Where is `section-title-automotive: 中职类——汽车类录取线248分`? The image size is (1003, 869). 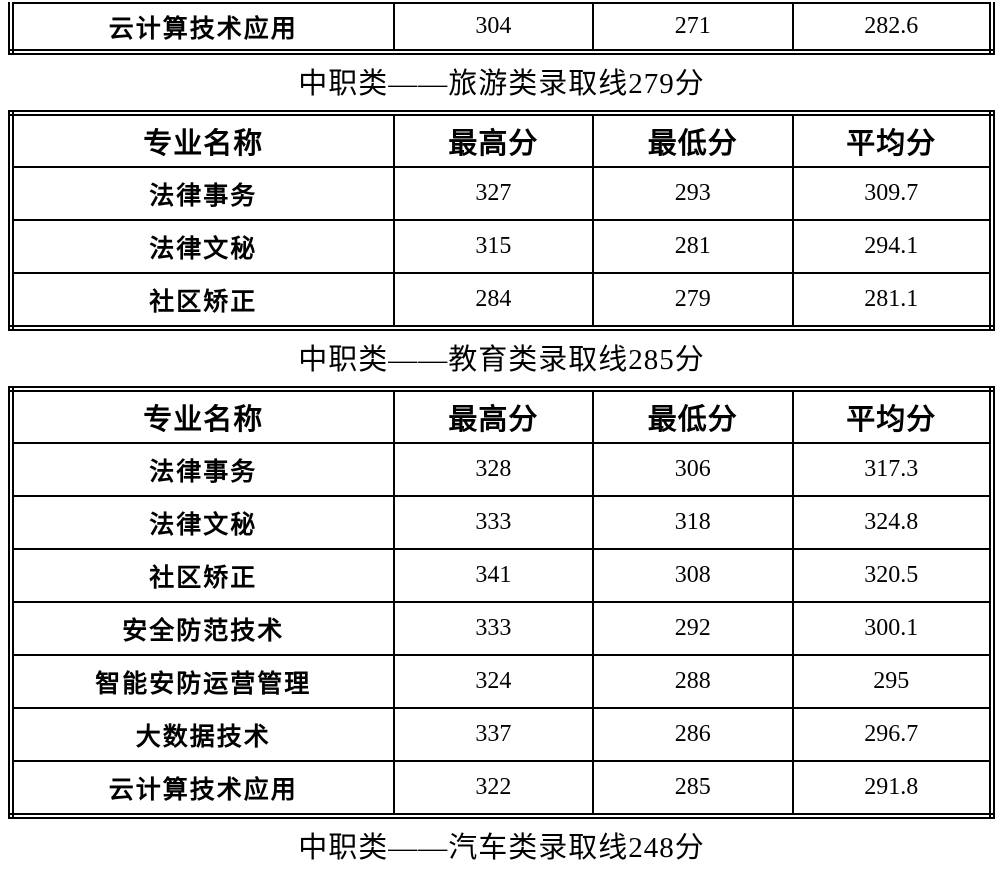 section-title-automotive: 中职类——汽车类录取线248分 is located at coordinates (501, 848).